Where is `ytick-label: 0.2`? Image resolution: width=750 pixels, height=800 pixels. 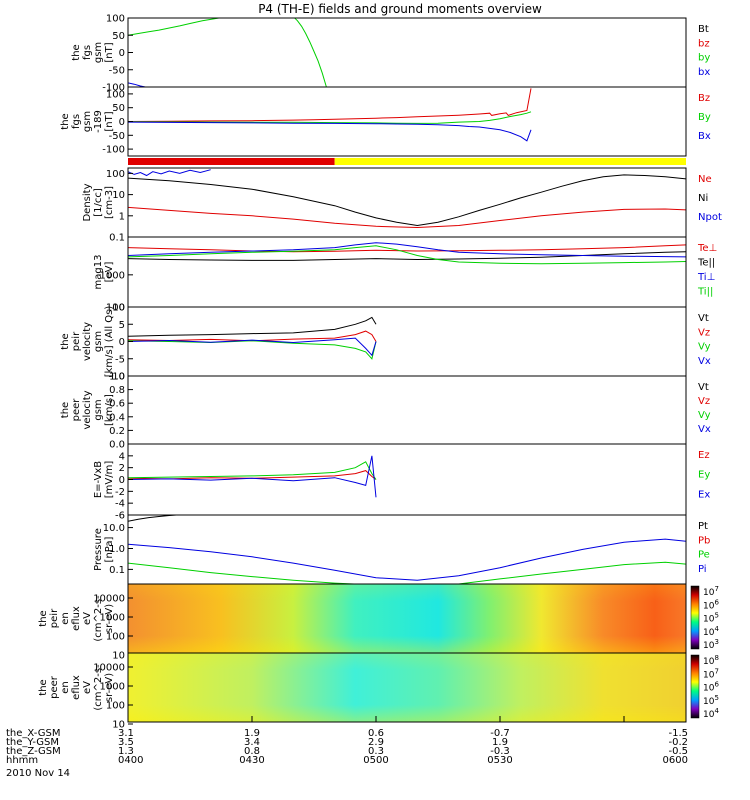 ytick-label: 0.2 is located at coordinates (117, 431).